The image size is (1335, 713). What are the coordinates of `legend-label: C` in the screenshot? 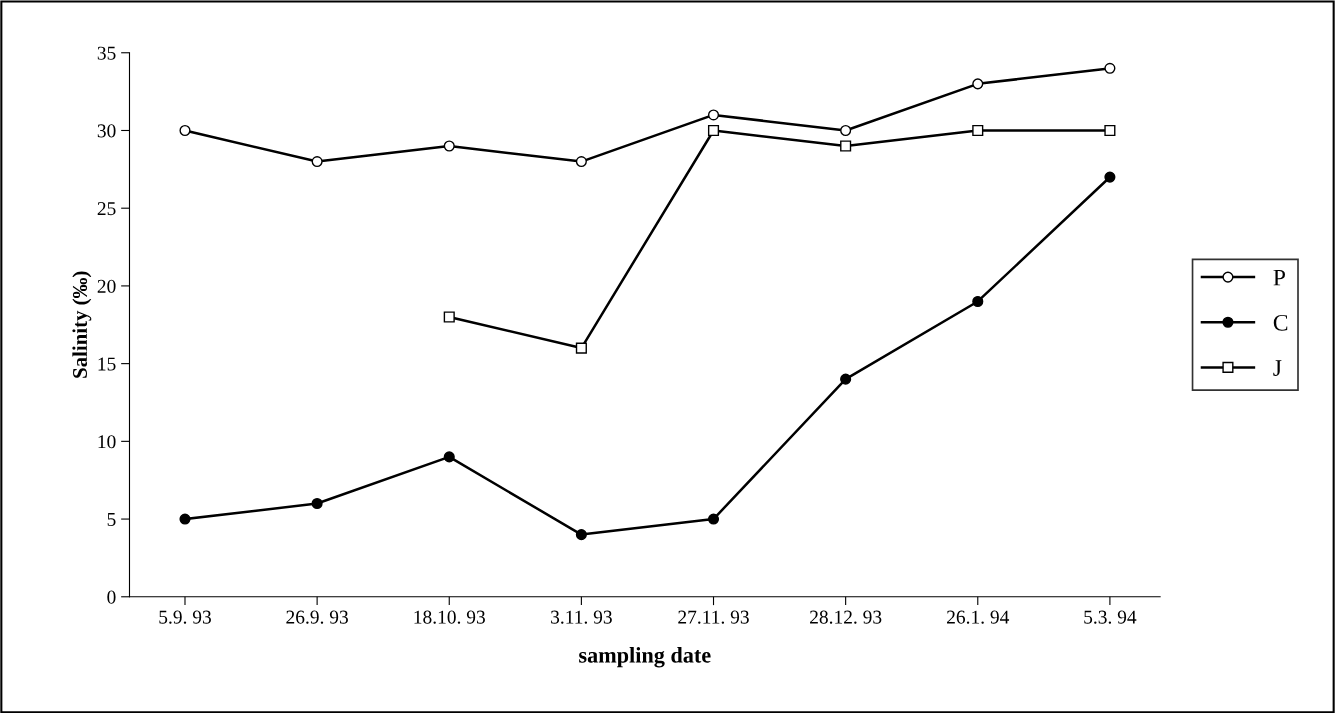 It's located at (1280, 322).